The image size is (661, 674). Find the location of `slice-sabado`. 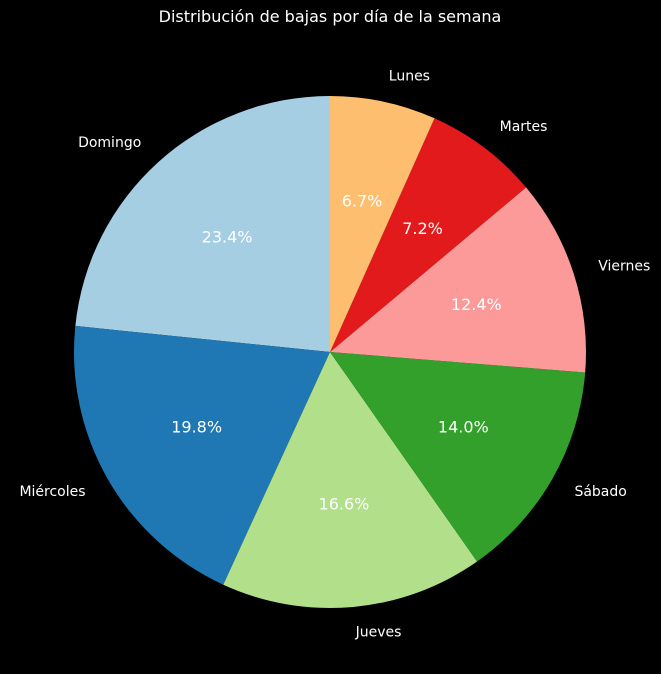

slice-sabado is located at coordinates (458, 457).